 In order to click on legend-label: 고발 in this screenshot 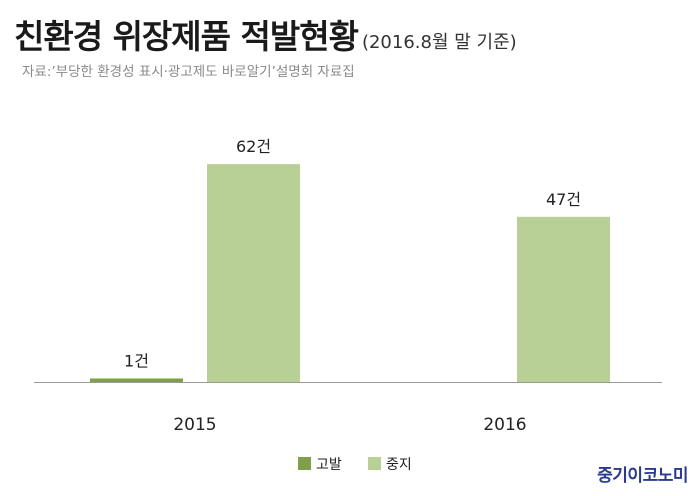, I will do `click(329, 465)`.